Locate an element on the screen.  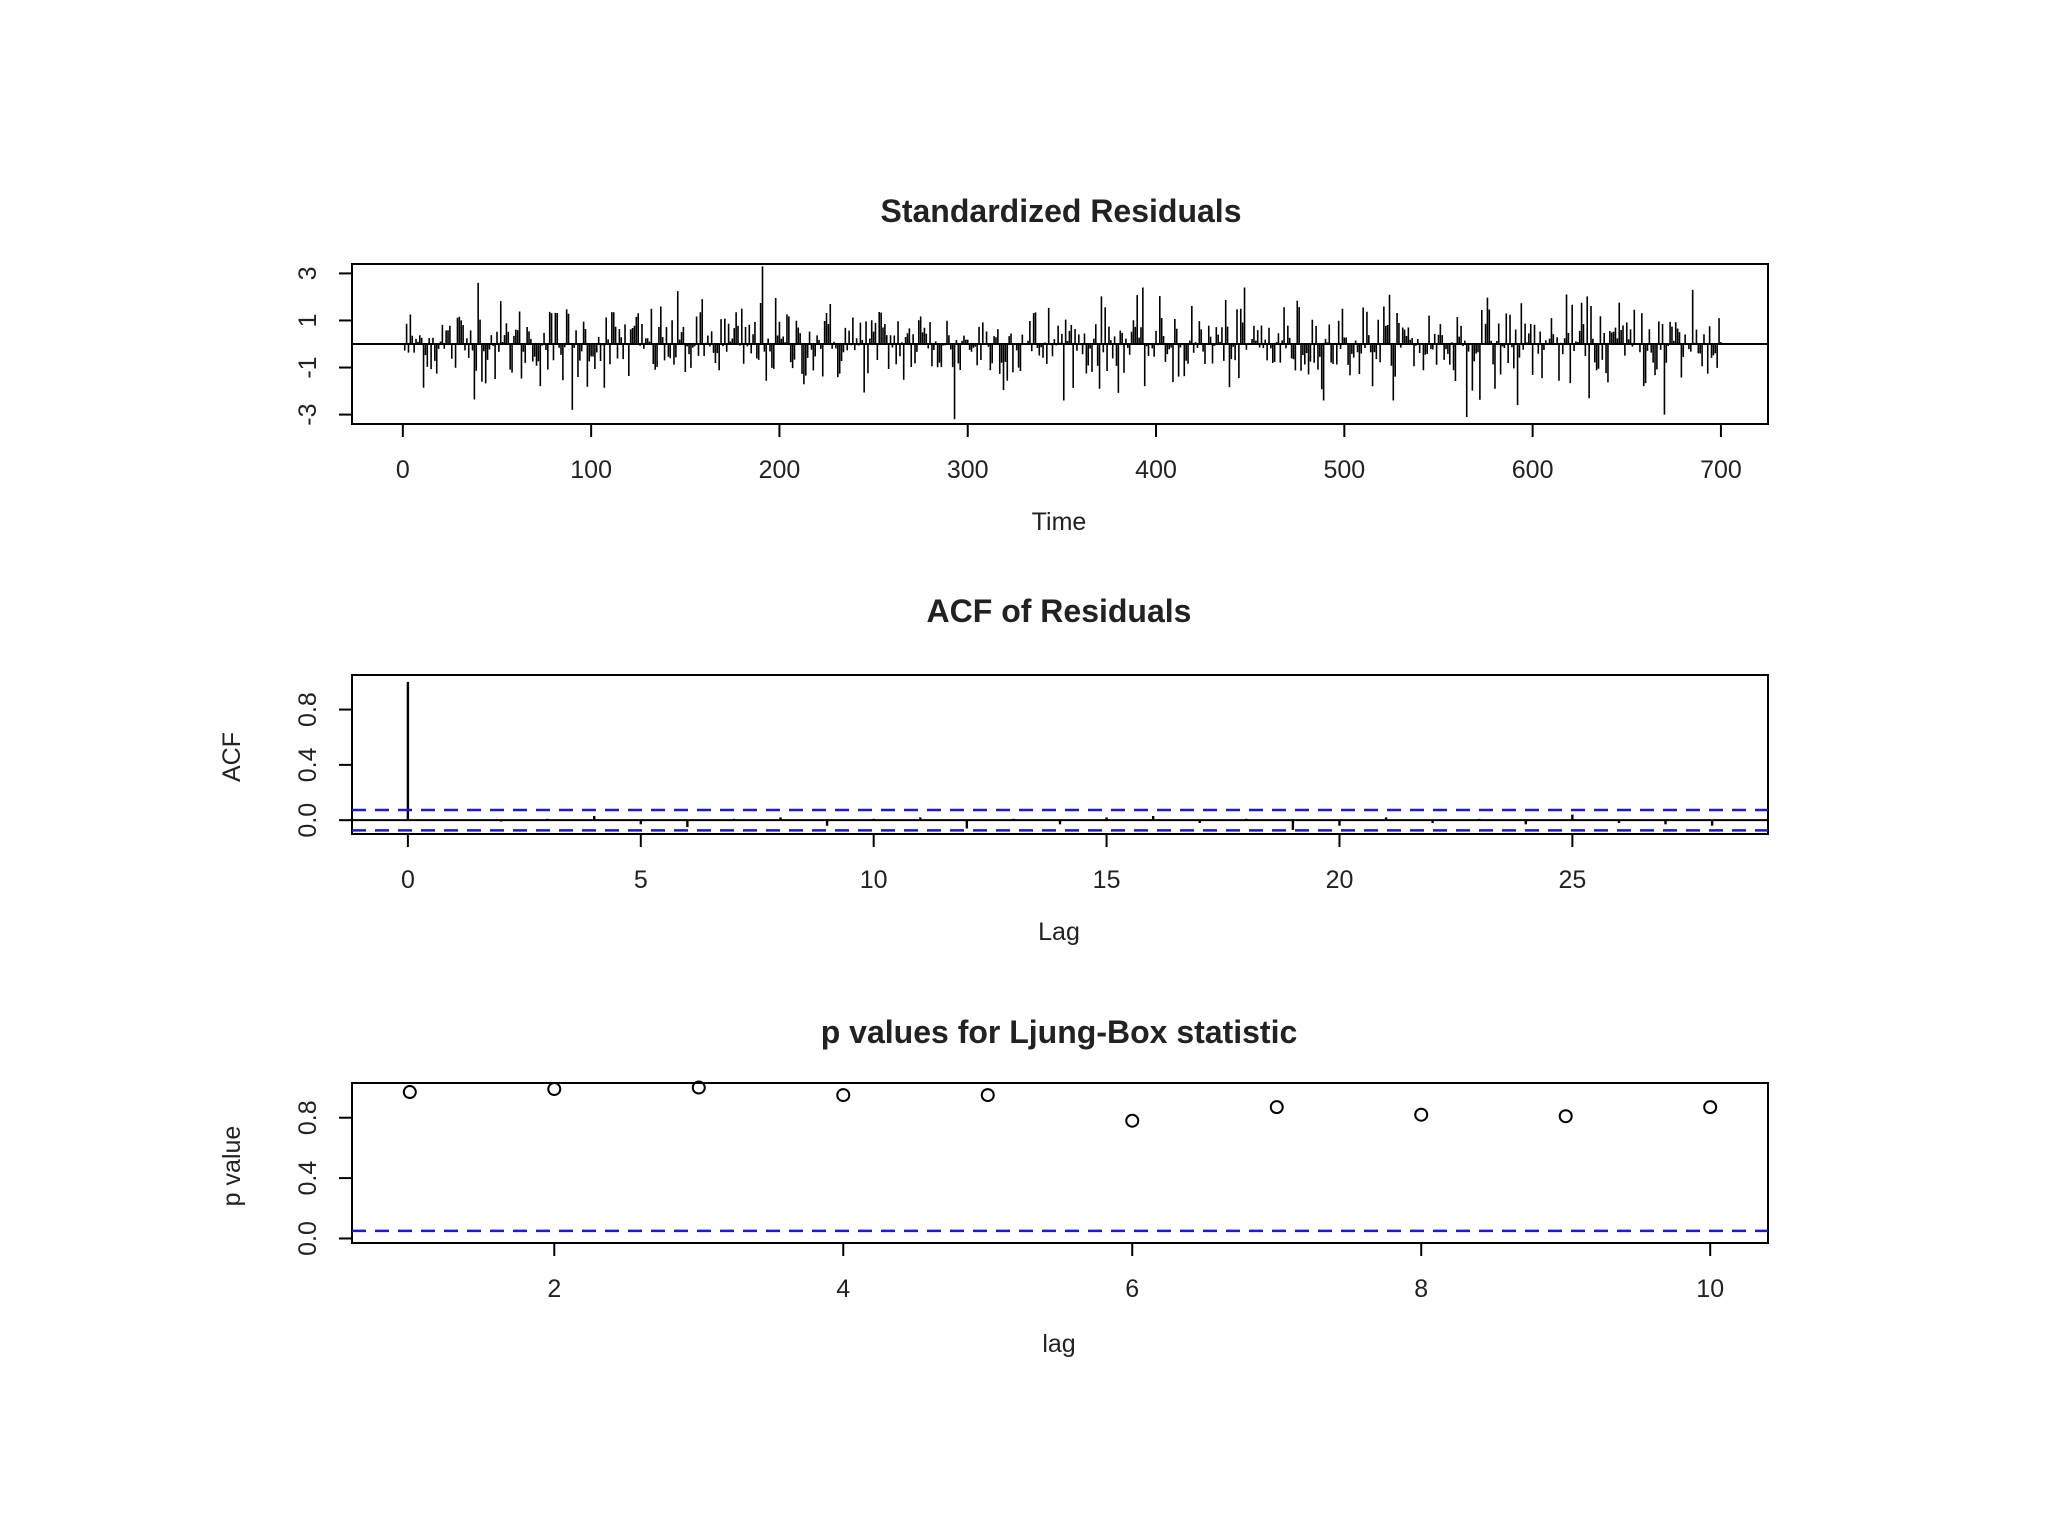
y-axis-label: p value is located at coordinates (232, 1166).